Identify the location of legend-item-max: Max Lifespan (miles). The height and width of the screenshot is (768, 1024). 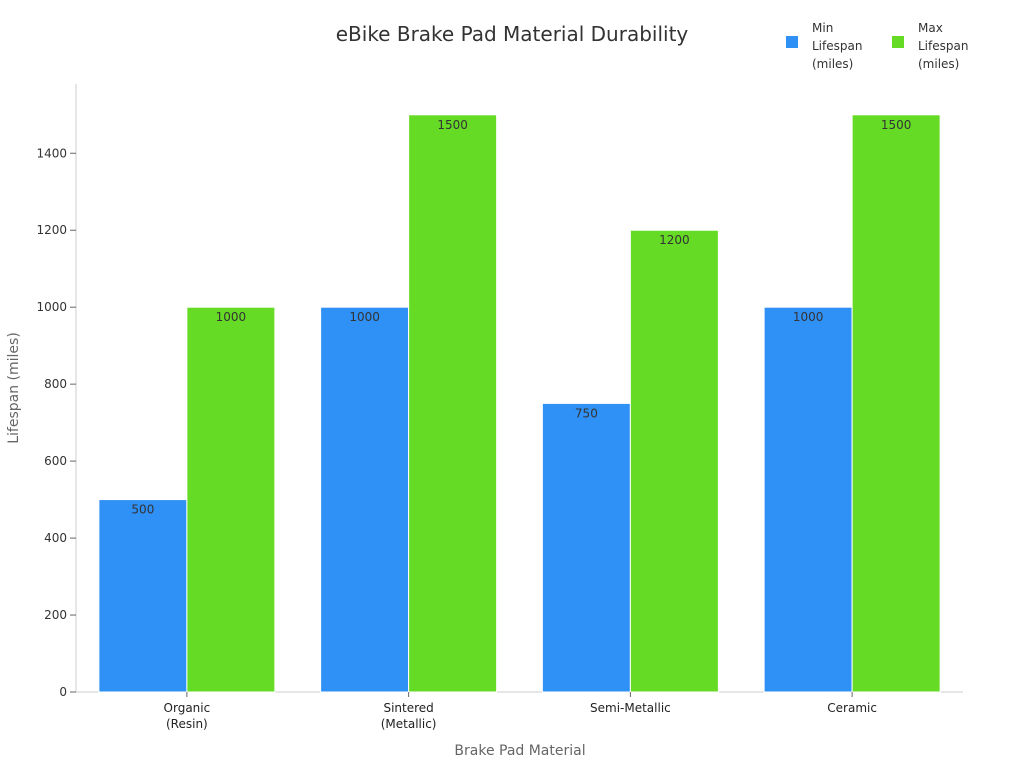
(935, 46).